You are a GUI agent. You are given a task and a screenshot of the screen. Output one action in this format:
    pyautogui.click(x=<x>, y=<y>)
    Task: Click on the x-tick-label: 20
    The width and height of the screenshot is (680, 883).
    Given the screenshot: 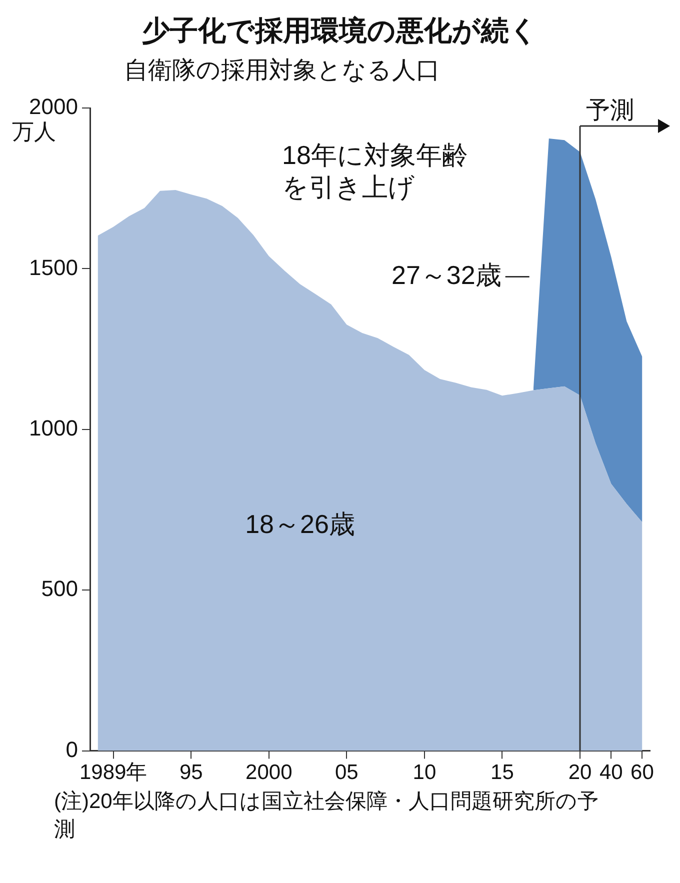 What is the action you would take?
    pyautogui.click(x=580, y=772)
    